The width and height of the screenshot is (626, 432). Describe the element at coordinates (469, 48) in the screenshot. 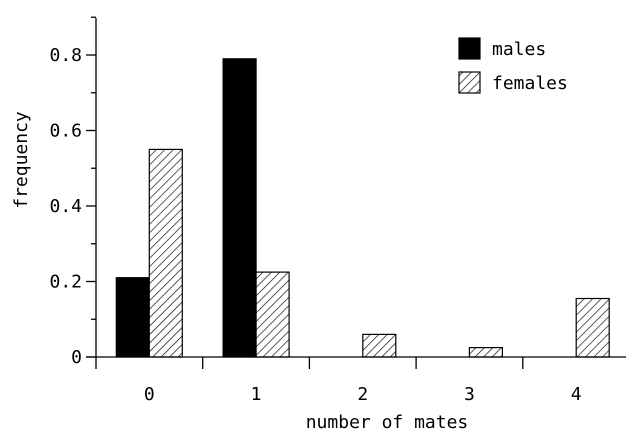

I see `legend-swatch-males` at that location.